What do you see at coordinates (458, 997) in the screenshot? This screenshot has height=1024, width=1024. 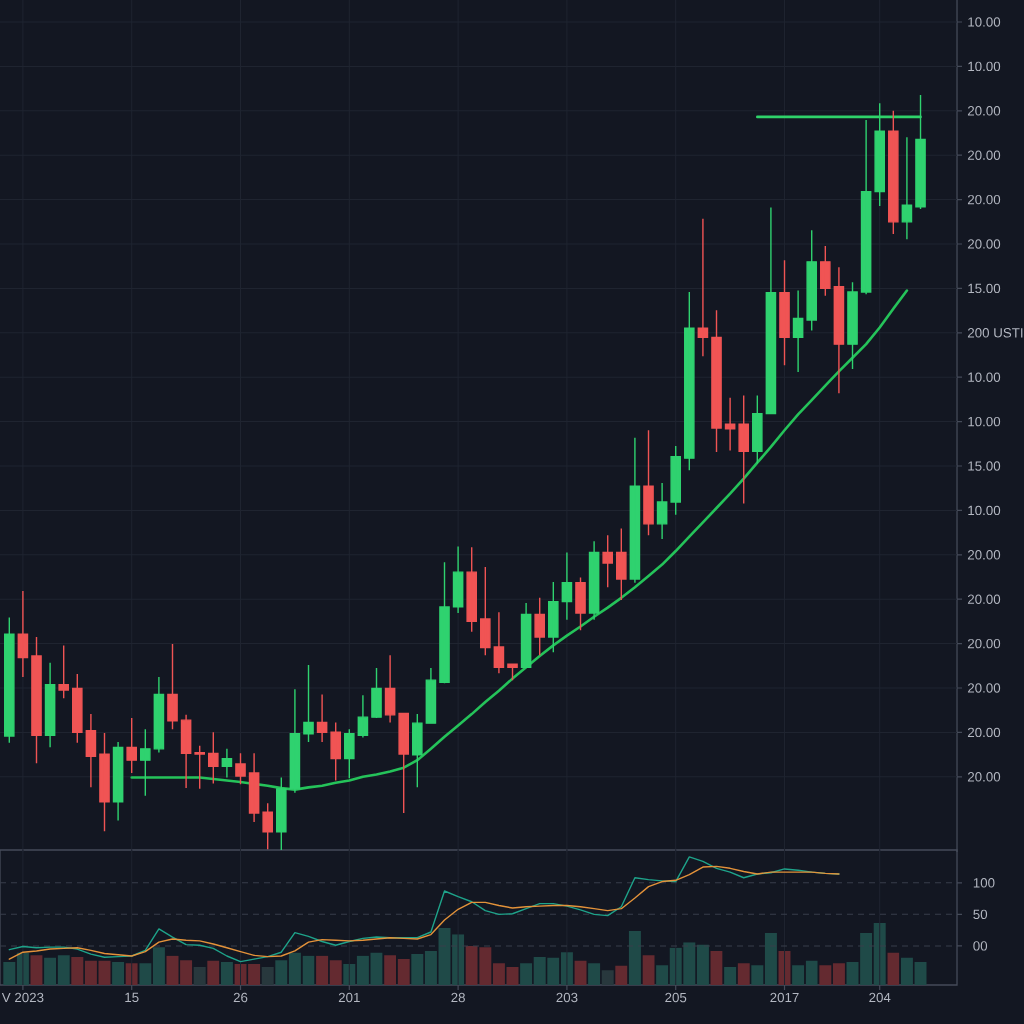 I see `x-tick-label: 28` at bounding box center [458, 997].